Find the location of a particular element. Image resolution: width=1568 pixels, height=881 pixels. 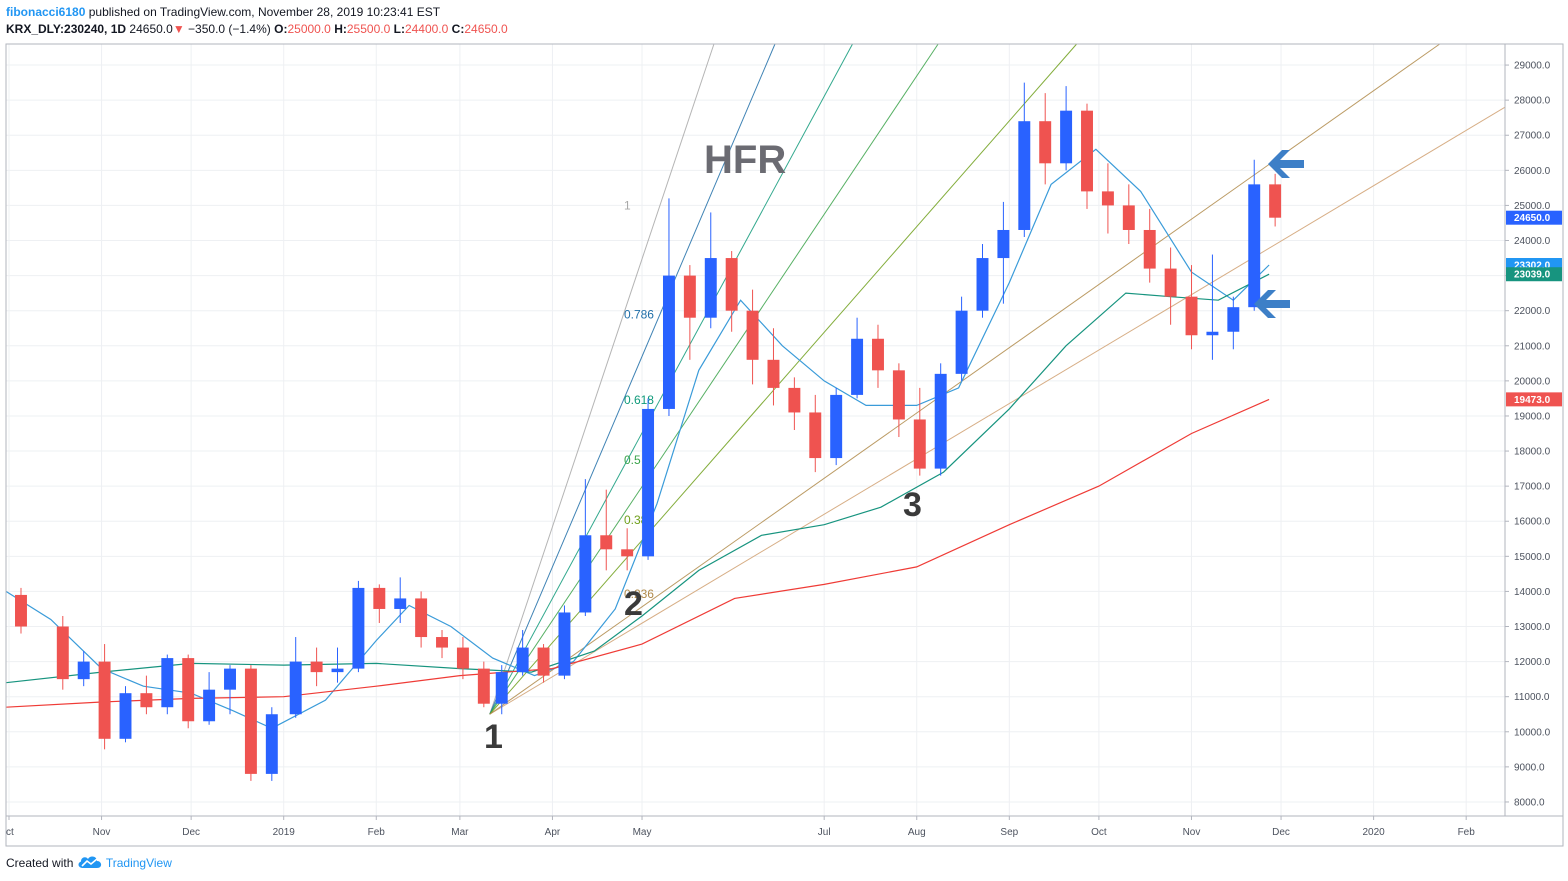

y-tick-label: 10000.0 is located at coordinates (1532, 732).